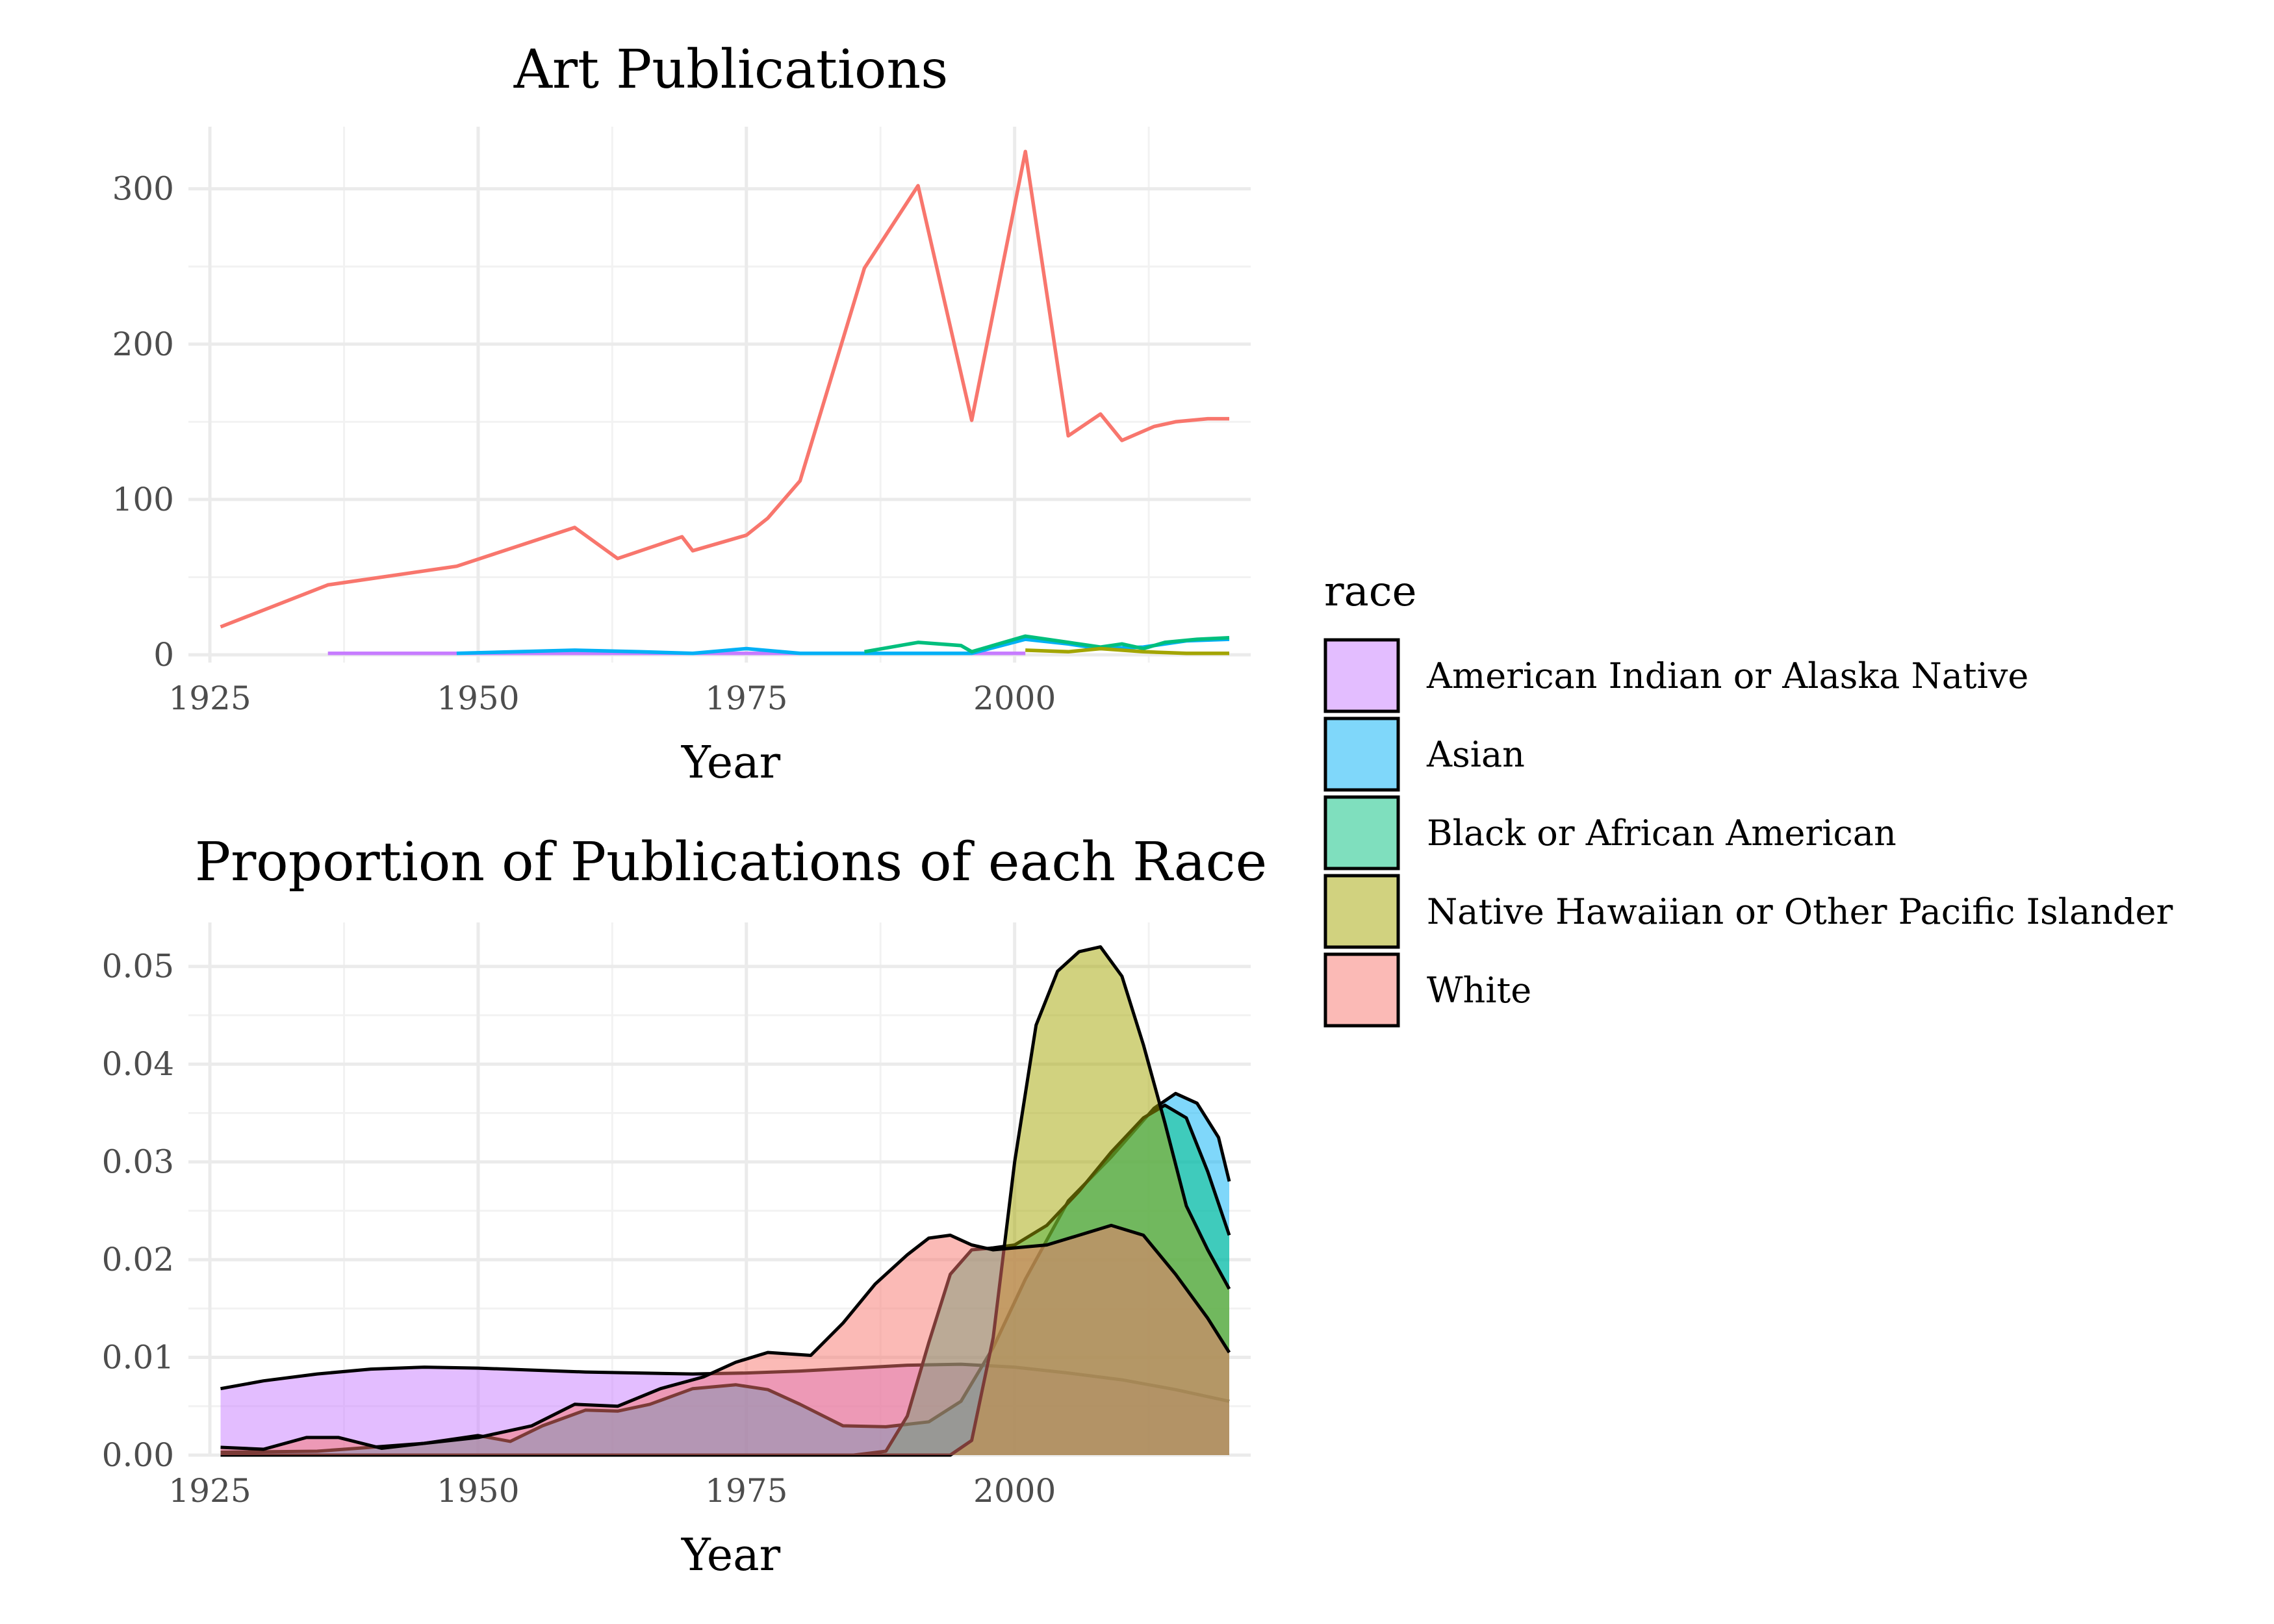 The height and width of the screenshot is (1624, 2274). I want to click on legend-key-native-hawaiian-or-other-pacific-islander, so click(1361, 911).